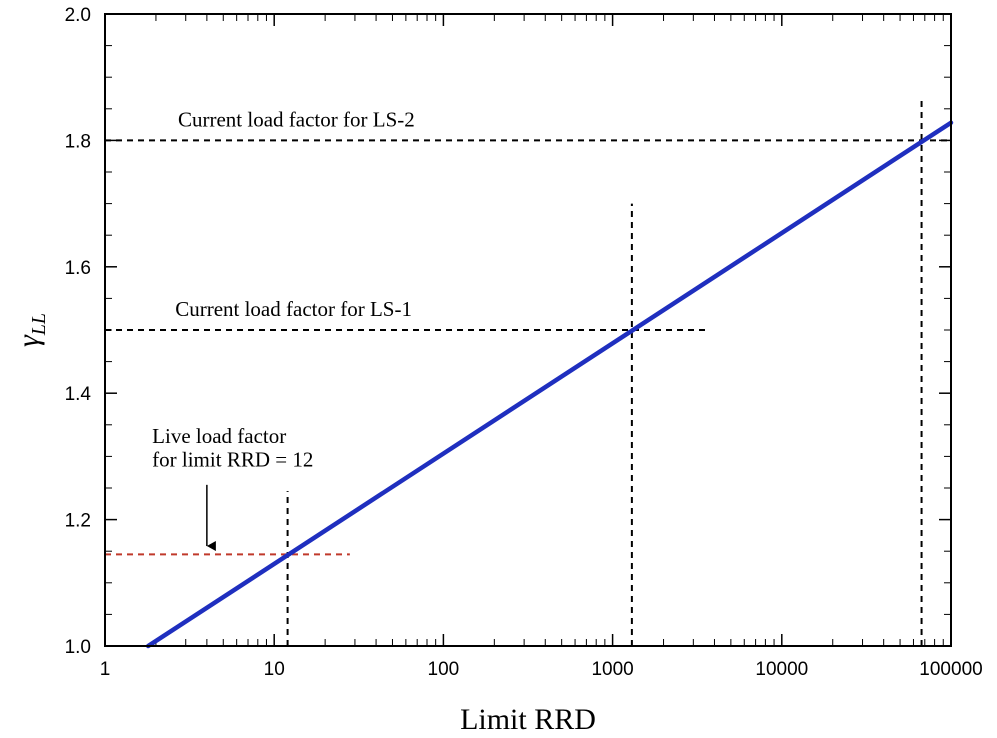 The width and height of the screenshot is (997, 738). Describe the element at coordinates (293, 309) in the screenshot. I see `annotation-text: Current load factor for LS-1` at that location.